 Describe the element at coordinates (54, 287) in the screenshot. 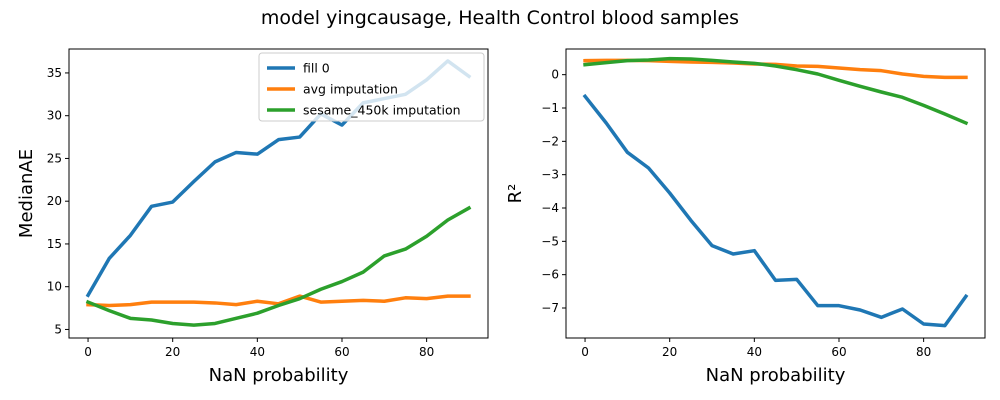

I see `y-tick-label: 10` at that location.